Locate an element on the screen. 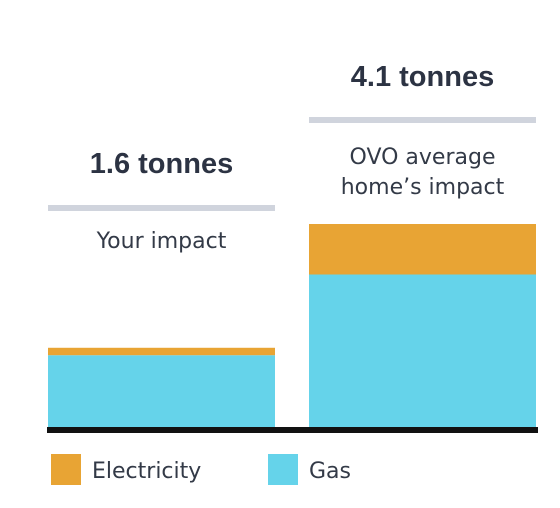 The height and width of the screenshot is (508, 560). legend-label-electricity: Electricity is located at coordinates (146, 471).